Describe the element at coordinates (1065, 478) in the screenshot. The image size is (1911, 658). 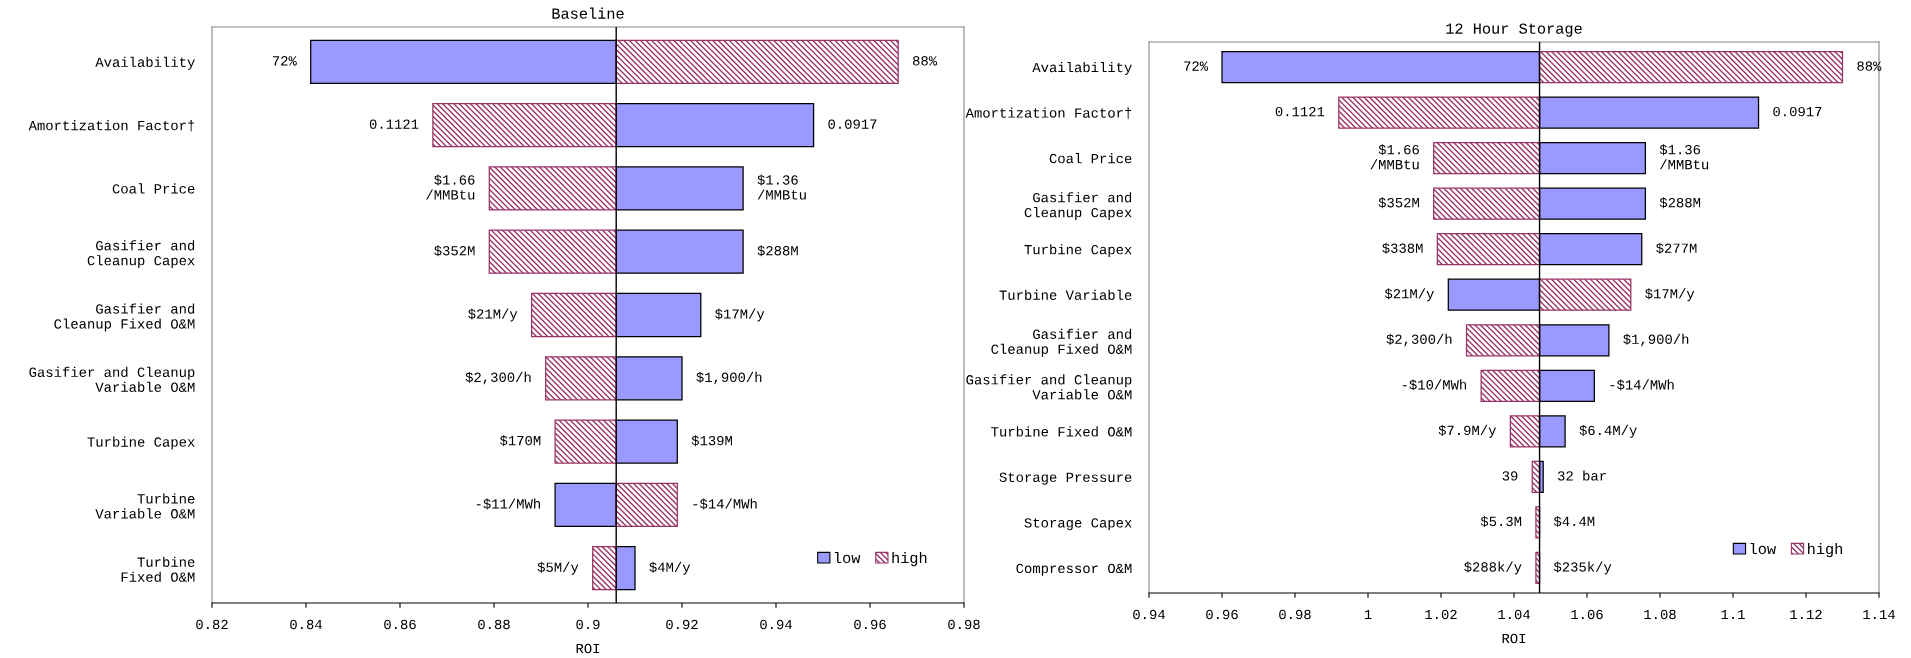
I see `y-tick-label: Storage Pressure` at that location.